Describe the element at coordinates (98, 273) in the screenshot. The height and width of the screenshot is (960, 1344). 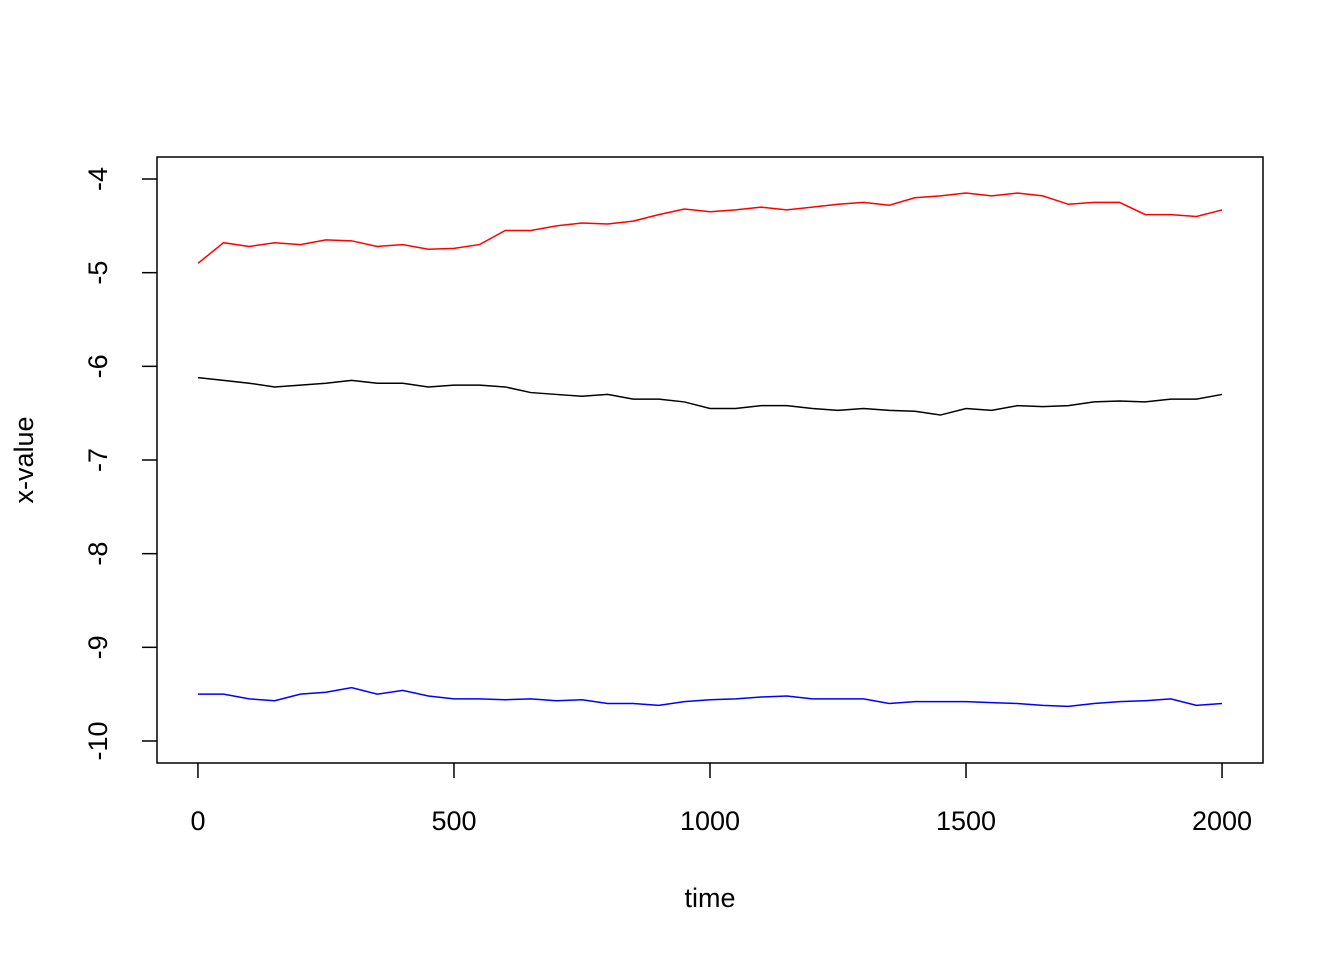
I see `y-tick-label: -5` at that location.